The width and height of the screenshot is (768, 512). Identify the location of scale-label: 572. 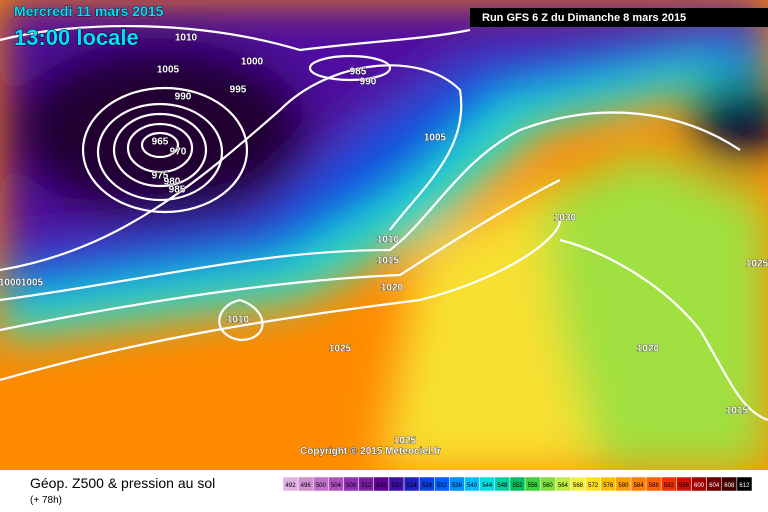
(593, 486).